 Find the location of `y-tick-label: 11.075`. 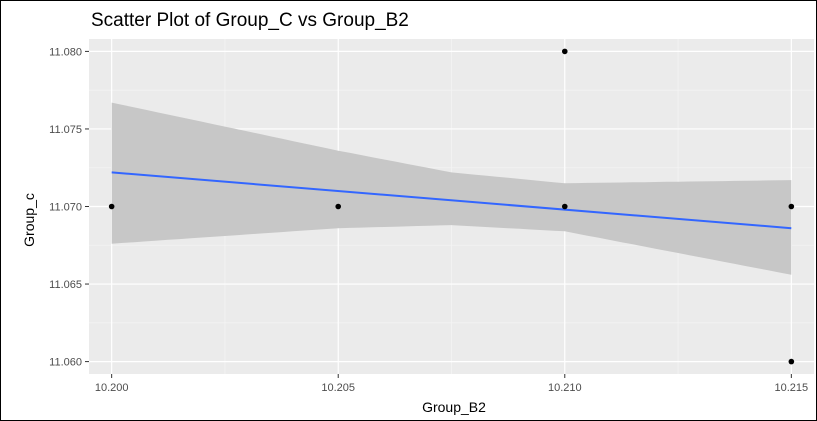

y-tick-label: 11.075 is located at coordinates (65, 130).